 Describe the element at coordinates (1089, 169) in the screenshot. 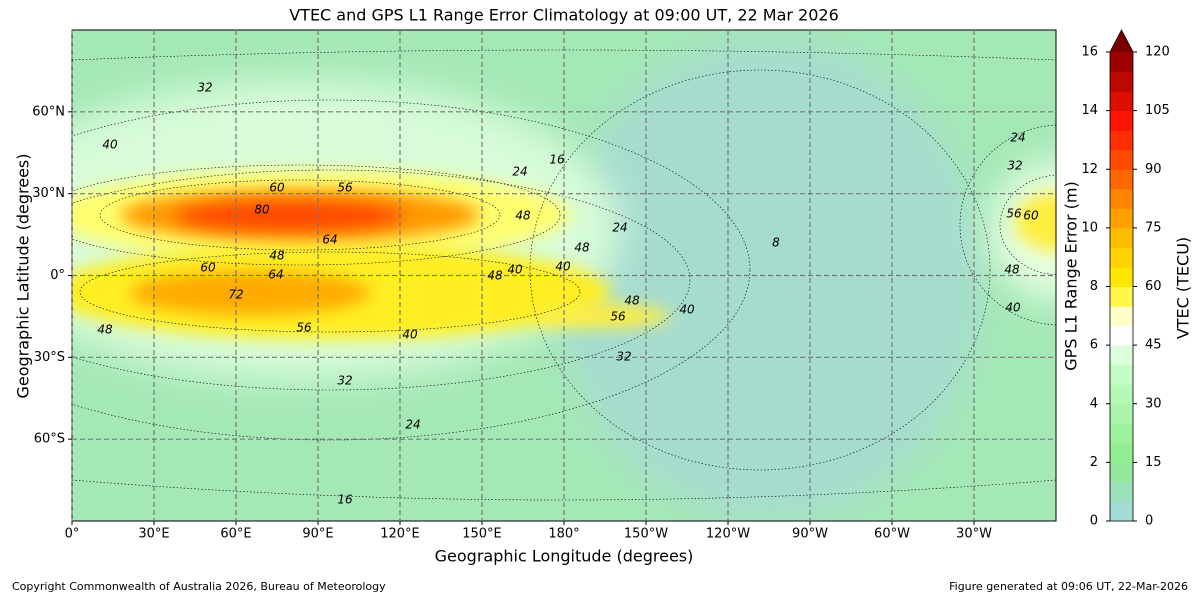

I see `colorbar-secondary-tick-label: 12` at that location.